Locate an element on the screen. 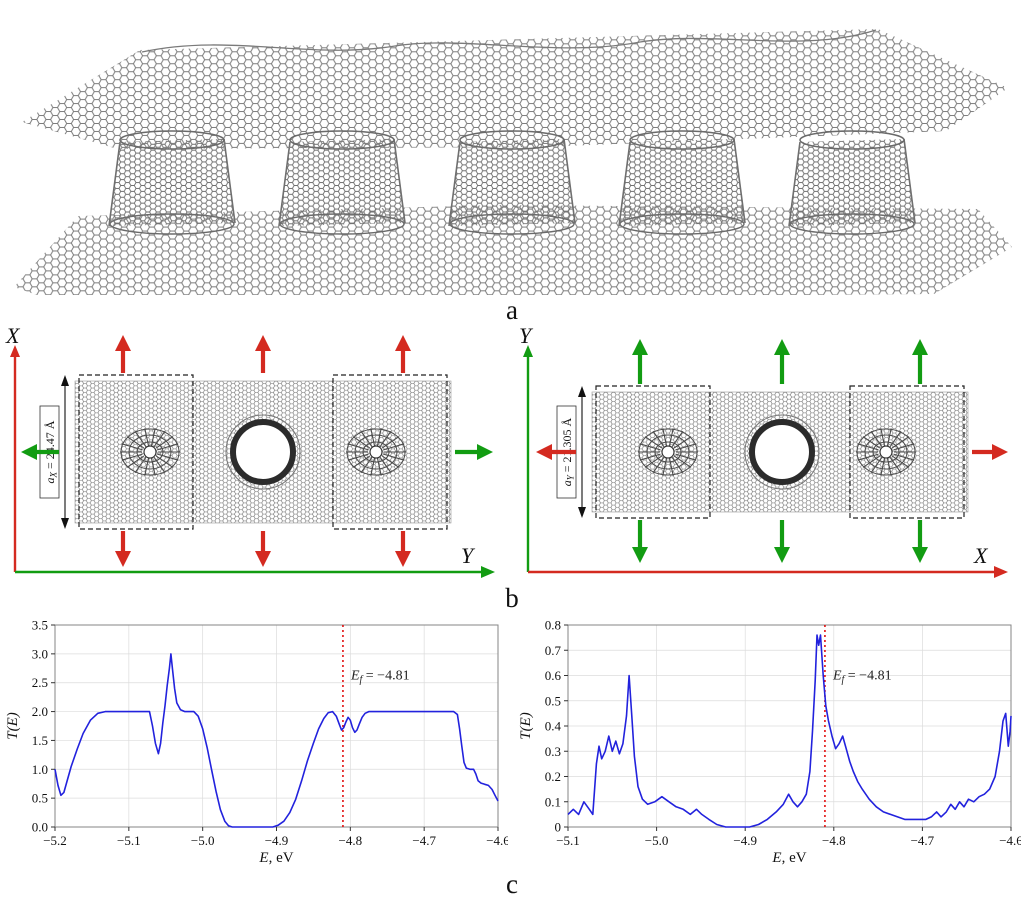  strain-schematic-x: aX = 24.47 Å X Y is located at coordinates (250, 451).